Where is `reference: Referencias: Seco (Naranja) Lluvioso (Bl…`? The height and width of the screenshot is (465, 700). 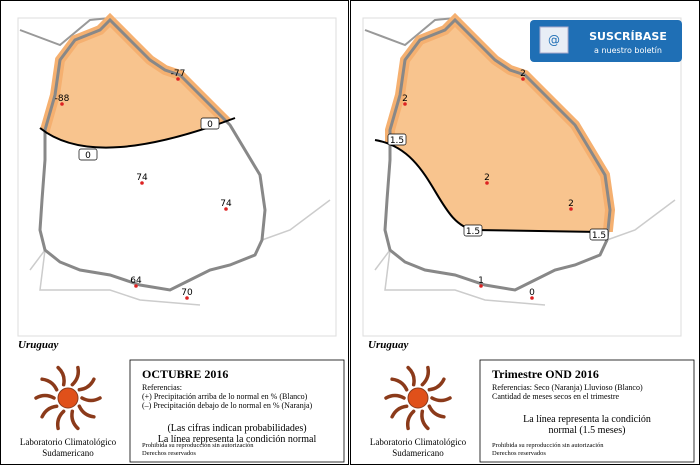
reference: Referencias: Seco (Naranja) Lluvioso (Bl… is located at coordinates (567, 387).